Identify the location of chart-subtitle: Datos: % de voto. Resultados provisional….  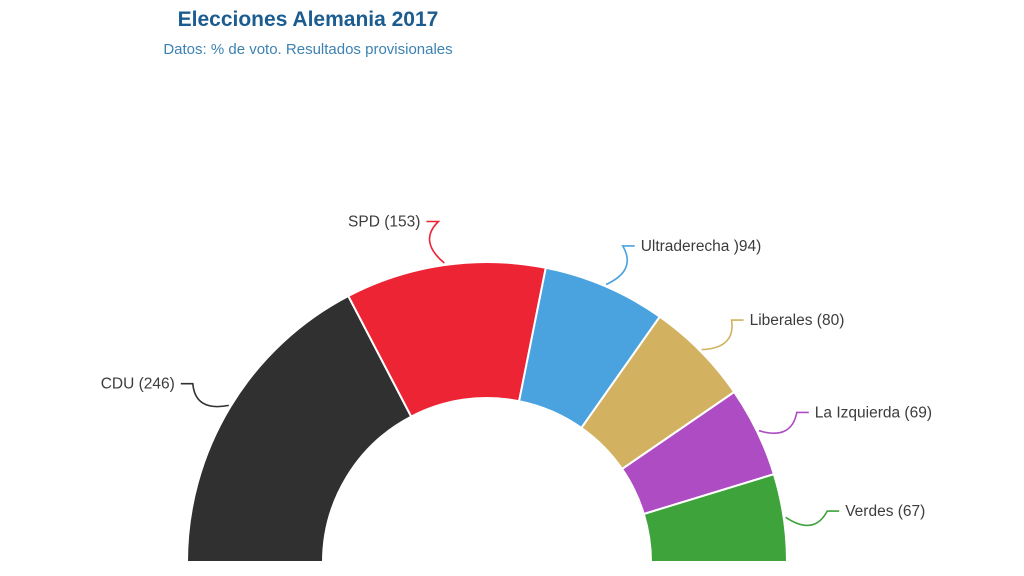
(308, 49).